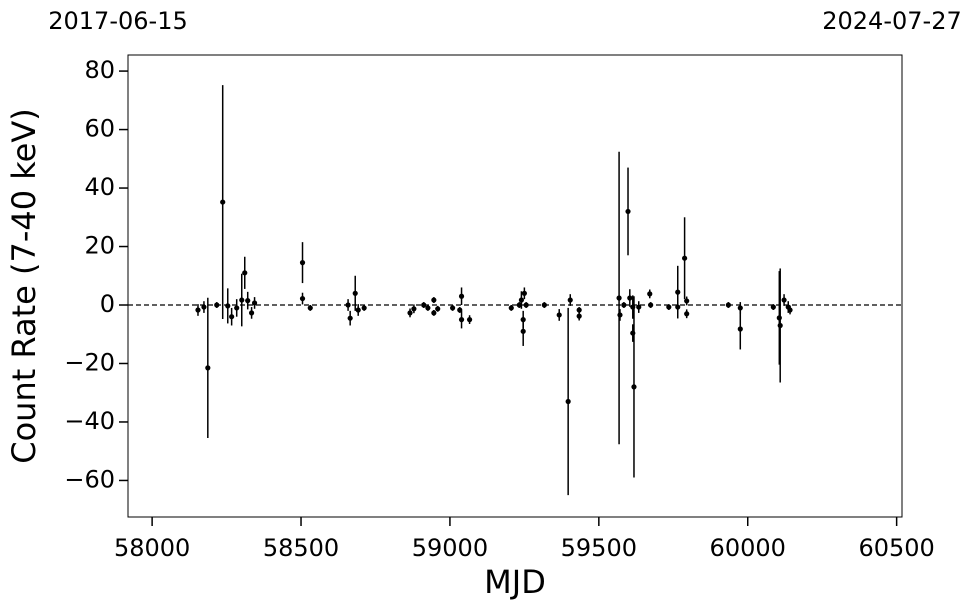 The image size is (980, 613). Describe the element at coordinates (748, 548) in the screenshot. I see `x-tick-label: 60000` at that location.